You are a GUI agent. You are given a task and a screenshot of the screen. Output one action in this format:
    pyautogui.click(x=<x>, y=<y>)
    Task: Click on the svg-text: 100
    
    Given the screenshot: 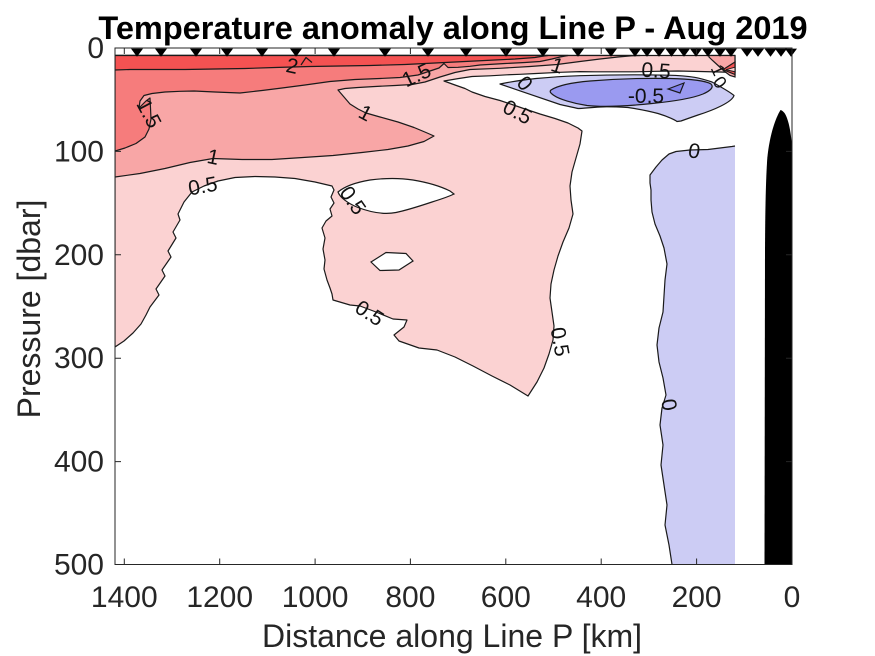 What is the action you would take?
    pyautogui.click(x=79, y=151)
    